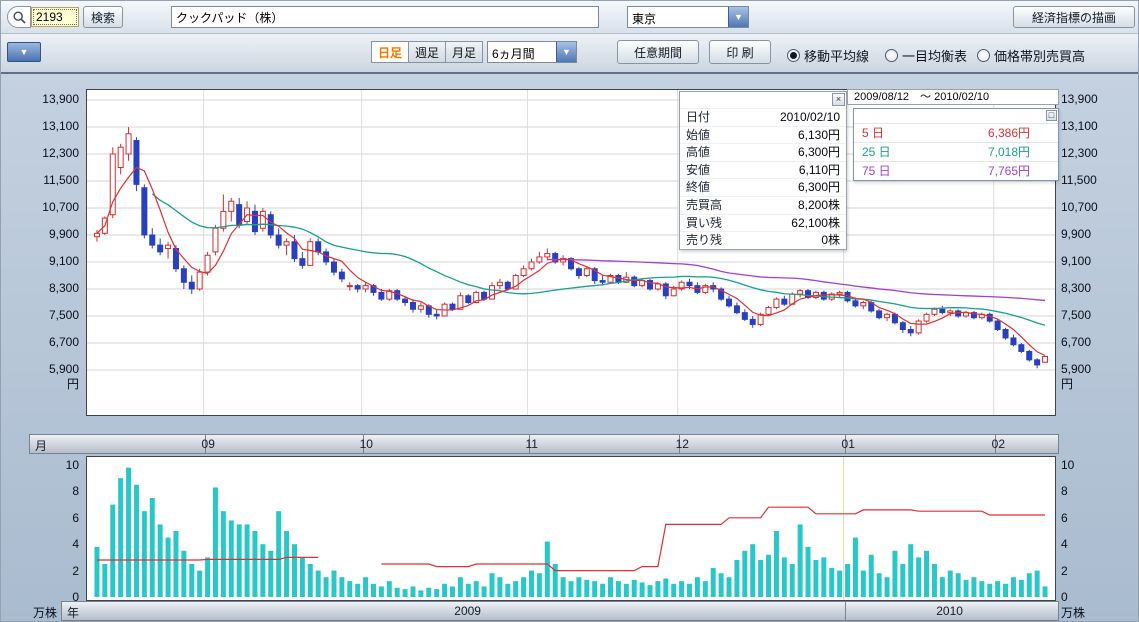 Image resolution: width=1139 pixels, height=622 pixels. Describe the element at coordinates (390, 52) in the screenshot. I see `tab-daily: 日足` at that location.